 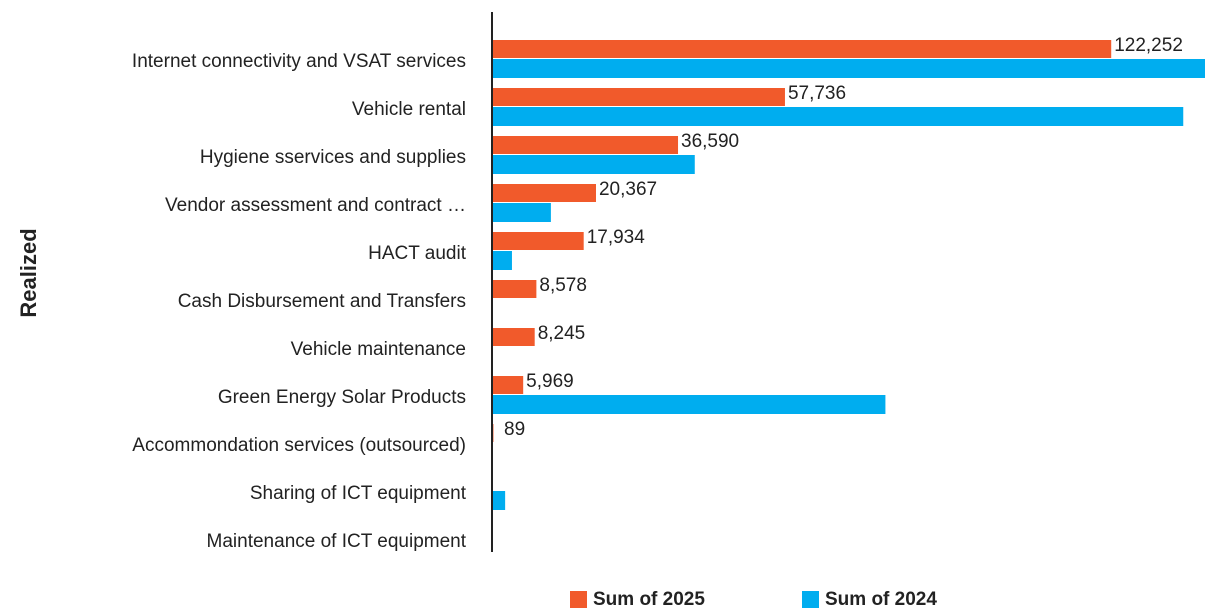 I want to click on category-label: Maintenance of ICT equipment, so click(x=337, y=541).